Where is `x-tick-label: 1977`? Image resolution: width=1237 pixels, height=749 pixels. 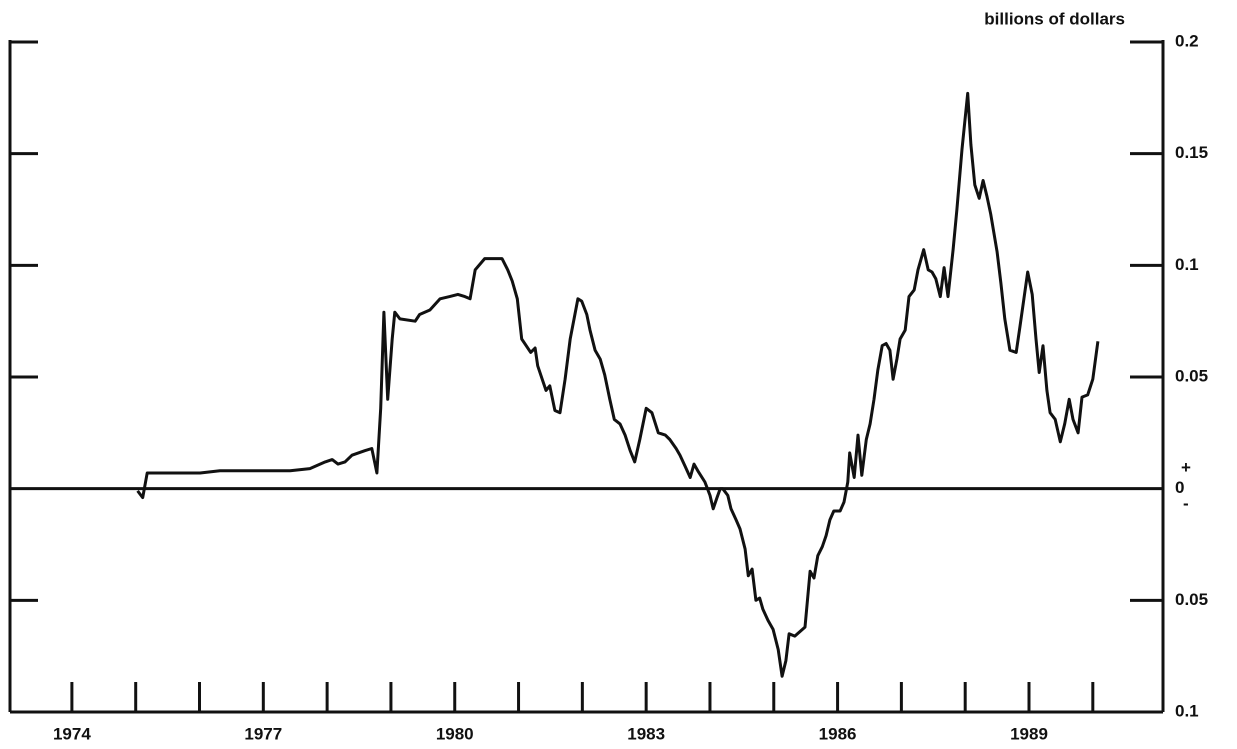 x-tick-label: 1977 is located at coordinates (263, 733).